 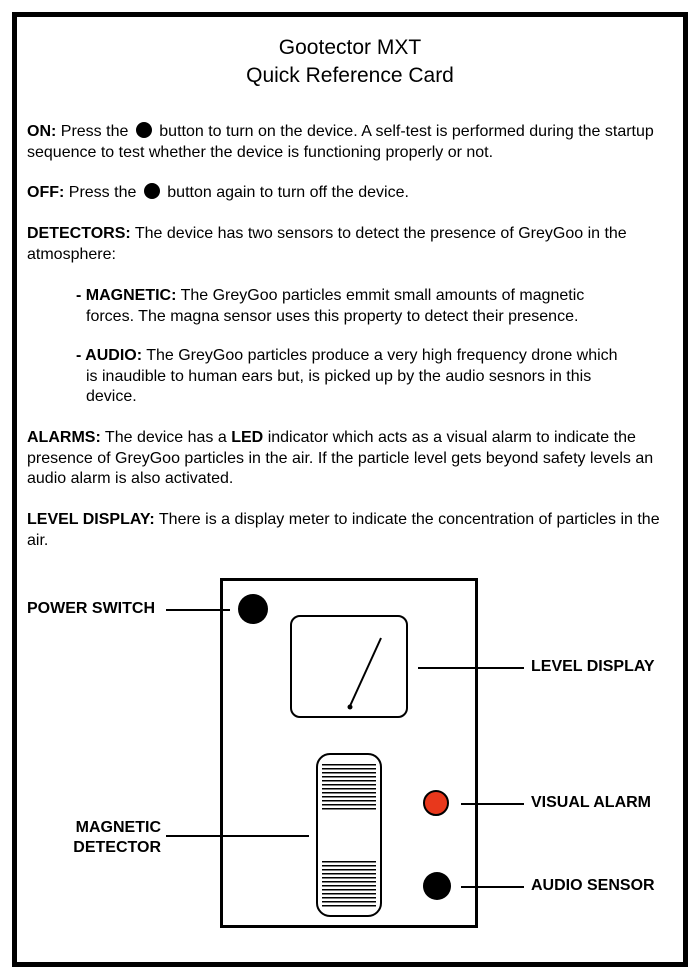 What do you see at coordinates (111, 396) in the screenshot?
I see `audio-line-3: device.` at bounding box center [111, 396].